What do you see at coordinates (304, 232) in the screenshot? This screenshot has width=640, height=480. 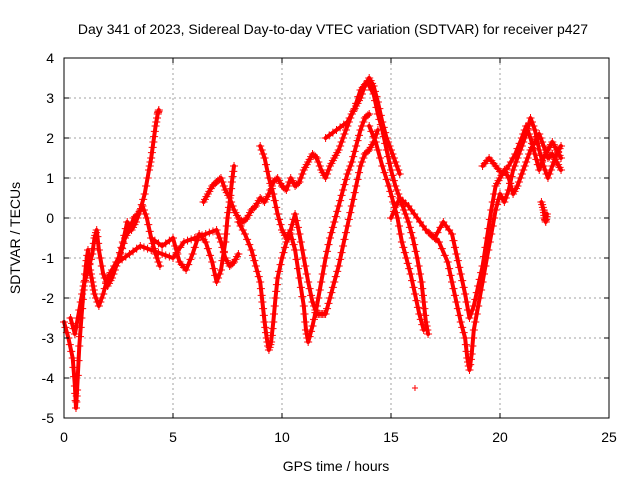 I see `series-line` at bounding box center [304, 232].